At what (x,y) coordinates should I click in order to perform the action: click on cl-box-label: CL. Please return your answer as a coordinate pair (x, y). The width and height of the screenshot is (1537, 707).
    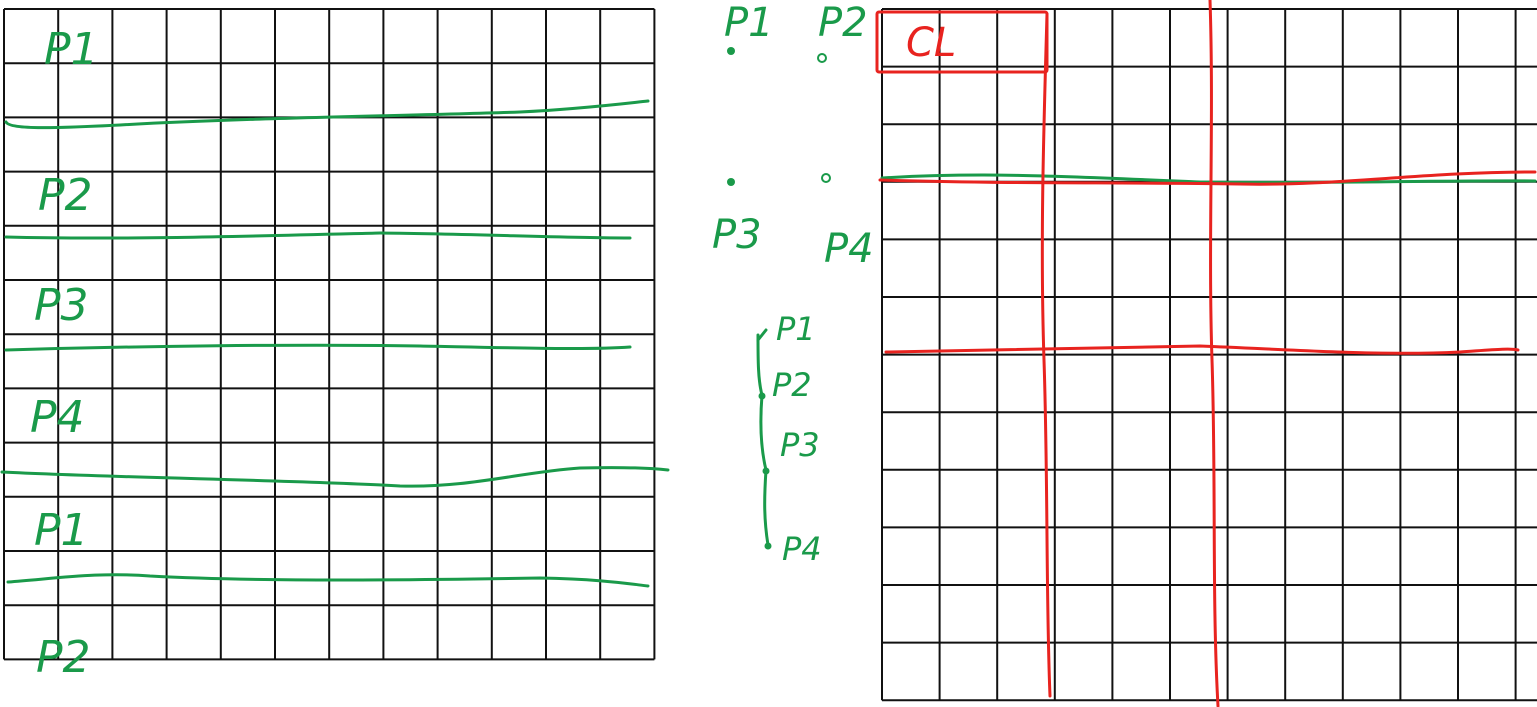
    Looking at the image, I should click on (931, 43).